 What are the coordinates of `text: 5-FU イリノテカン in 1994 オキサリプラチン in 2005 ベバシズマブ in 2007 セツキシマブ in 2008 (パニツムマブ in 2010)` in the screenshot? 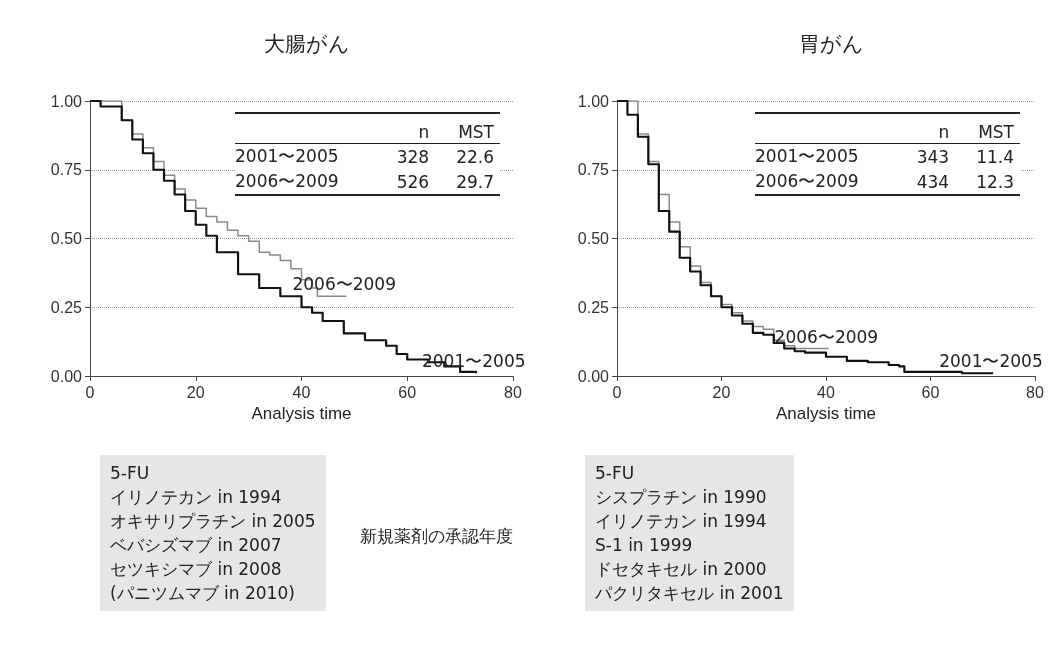 It's located at (213, 533).